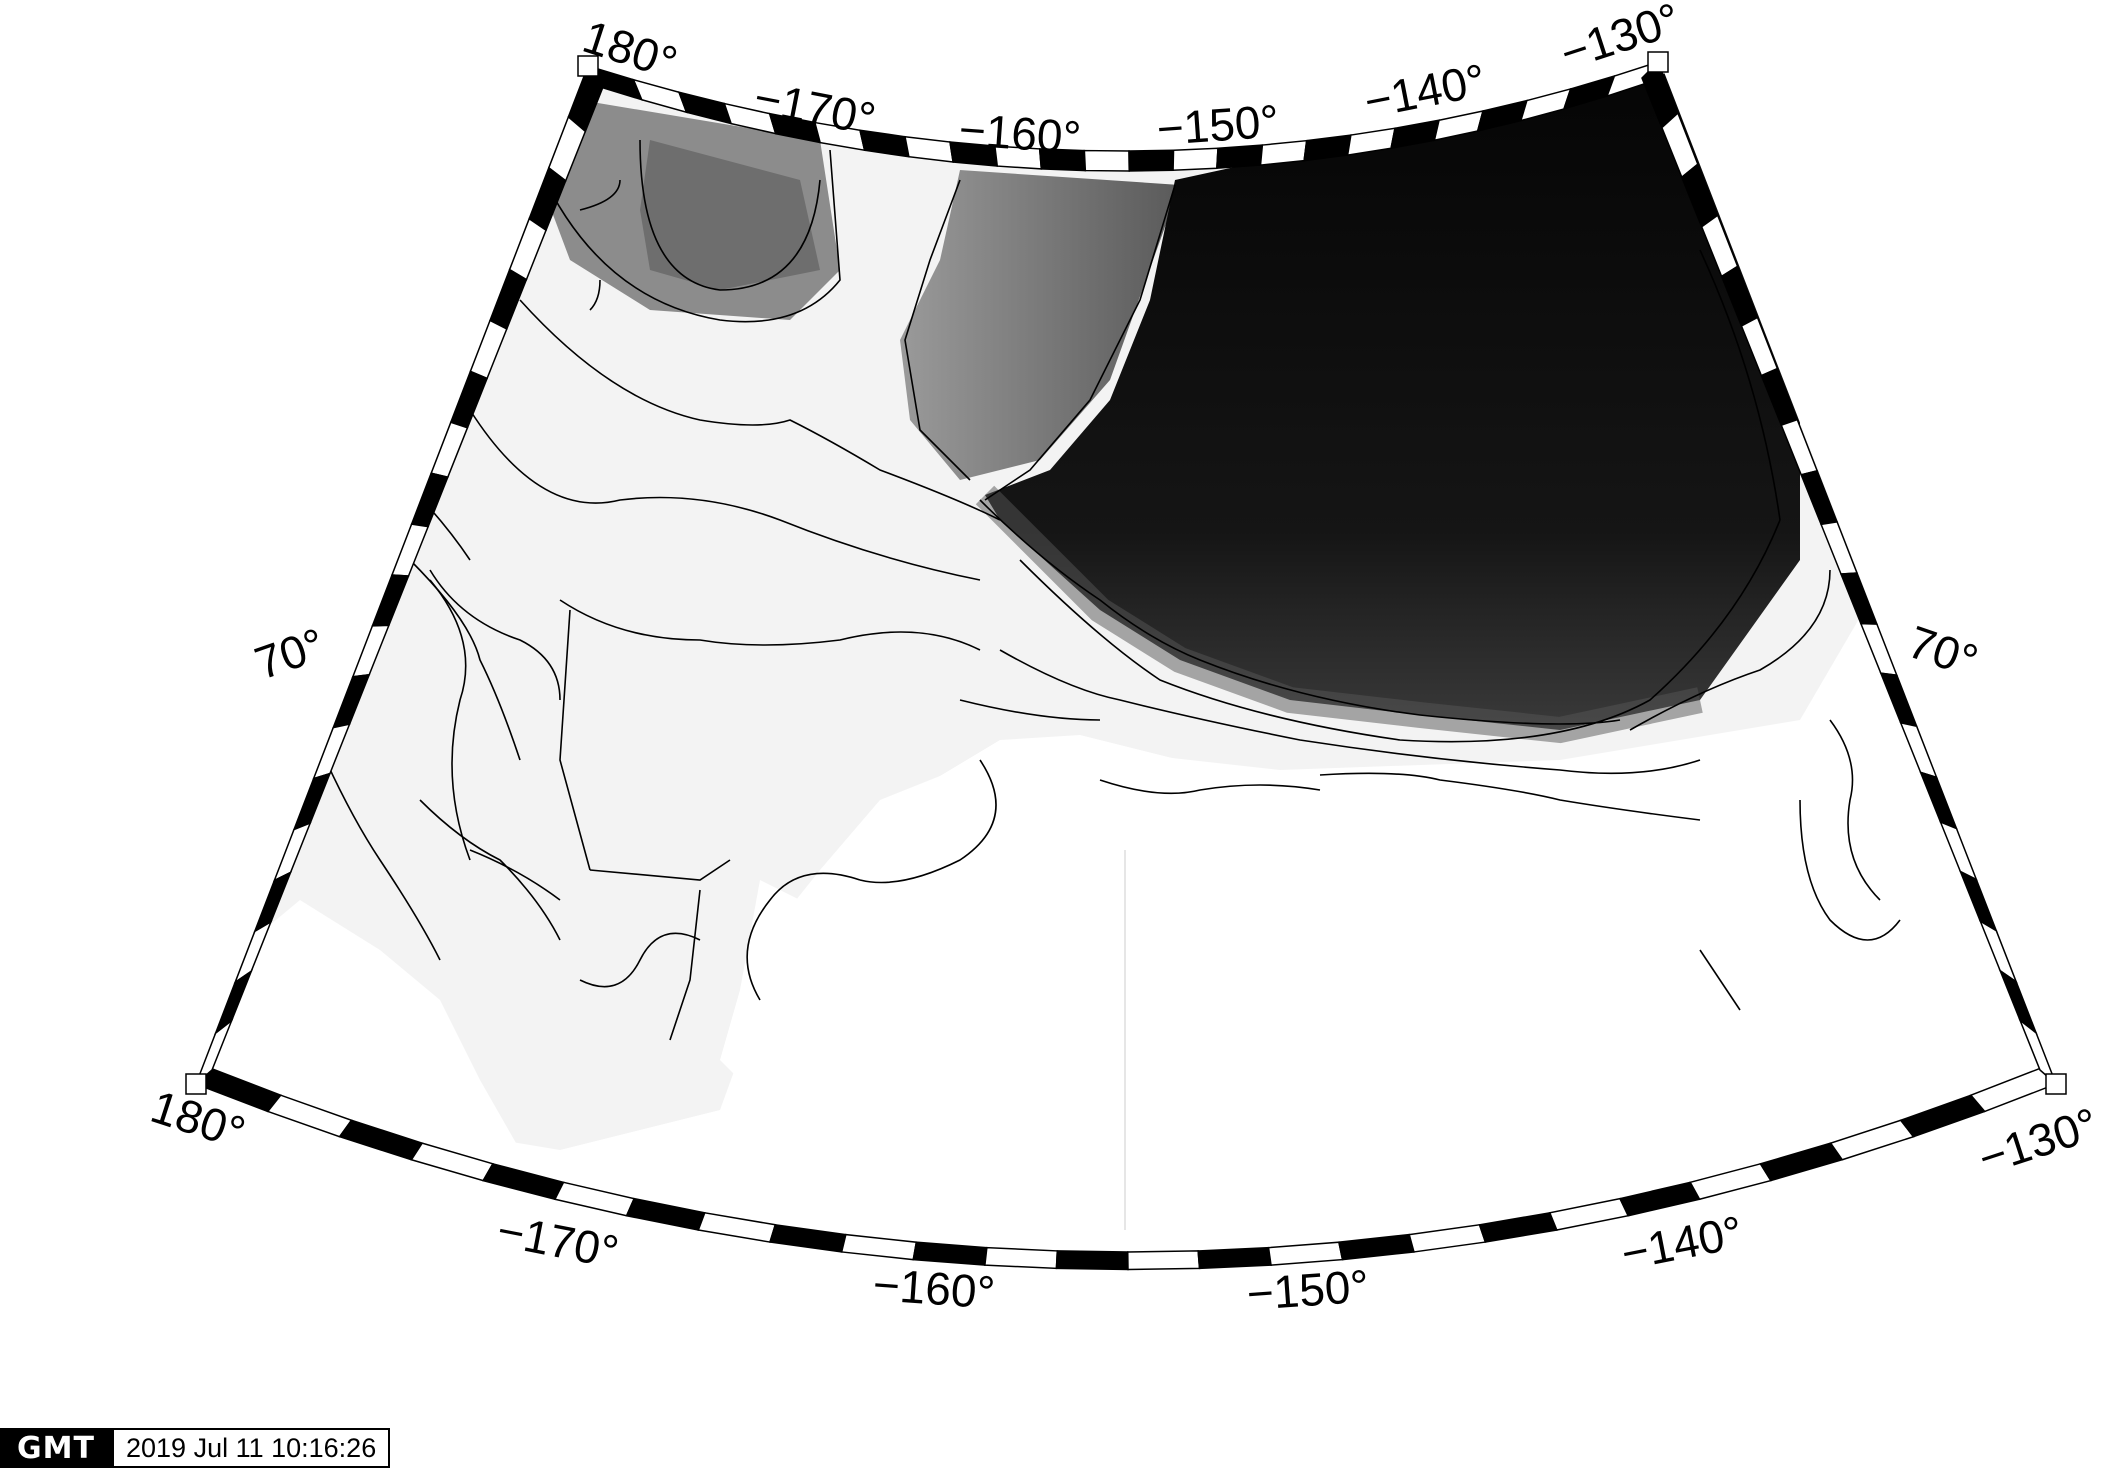 Image resolution: width=2106 pixels, height=1471 pixels. I want to click on top-lon-label: −150°, so click(1217, 125).